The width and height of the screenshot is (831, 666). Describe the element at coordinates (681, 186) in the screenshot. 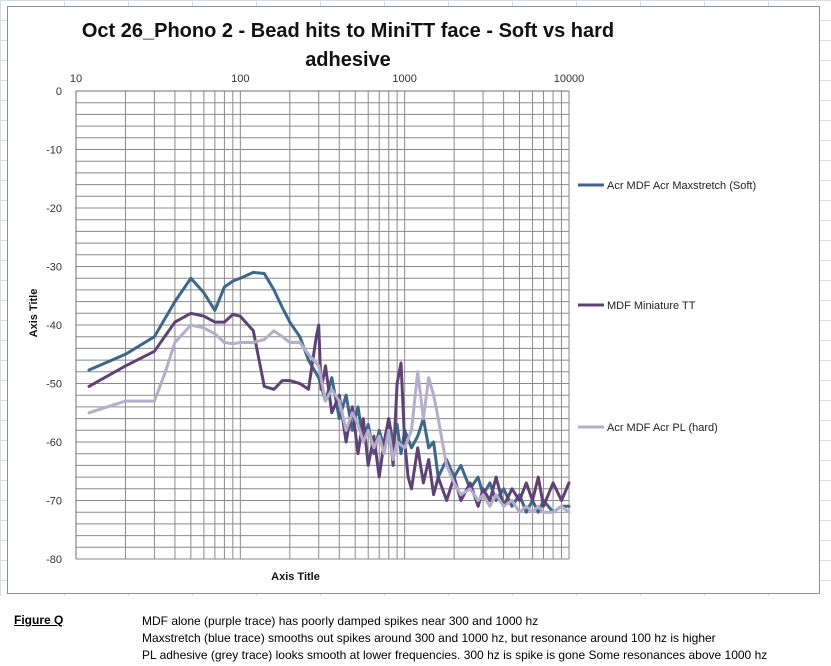

I see `legend-entry-maxstretch: Acr MDF Acr Maxstretch (Soft)` at that location.